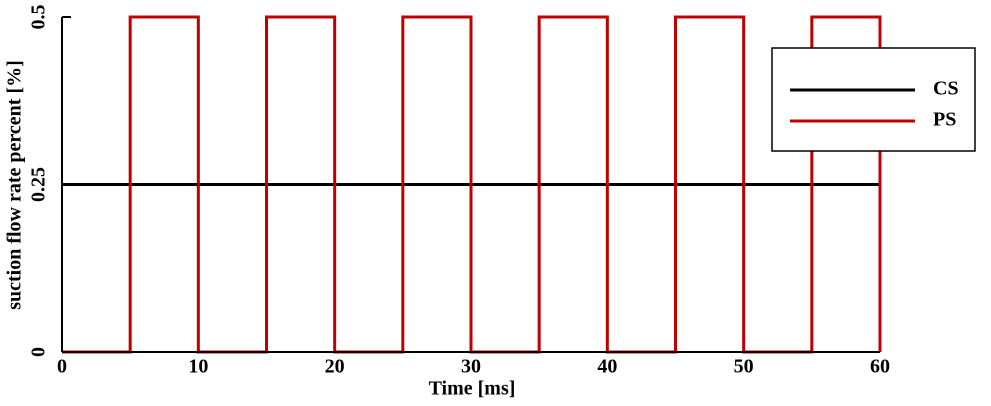 Image resolution: width=991 pixels, height=406 pixels. I want to click on x-tick-label: 0, so click(62, 367).